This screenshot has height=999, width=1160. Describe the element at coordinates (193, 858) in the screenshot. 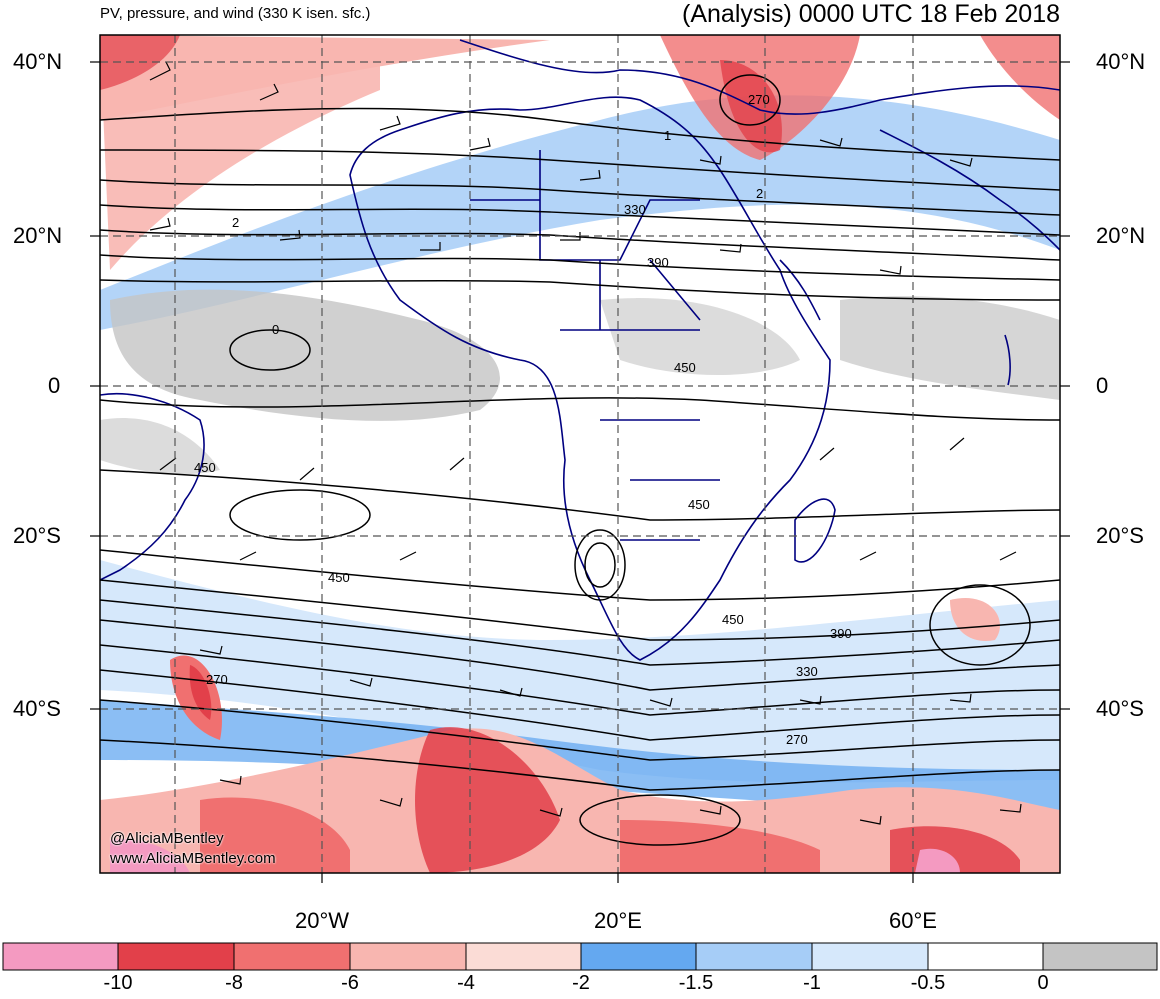

I see `credit-website: www.AliciaMBentley.com` at that location.